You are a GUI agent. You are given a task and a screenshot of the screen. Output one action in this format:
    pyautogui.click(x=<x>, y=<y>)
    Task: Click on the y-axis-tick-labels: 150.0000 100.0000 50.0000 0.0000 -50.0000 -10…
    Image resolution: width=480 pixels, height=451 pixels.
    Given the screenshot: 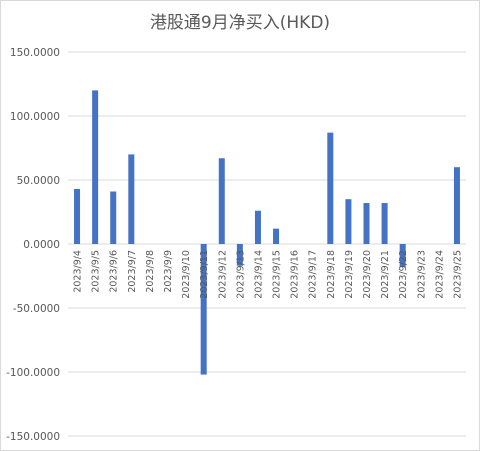 What is the action you would take?
    pyautogui.click(x=33, y=245)
    